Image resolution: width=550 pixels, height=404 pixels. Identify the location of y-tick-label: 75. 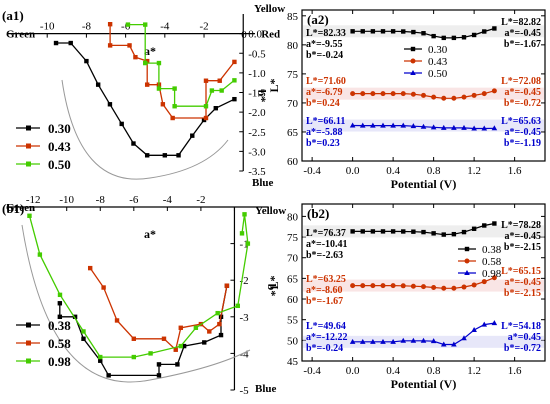
(293, 75).